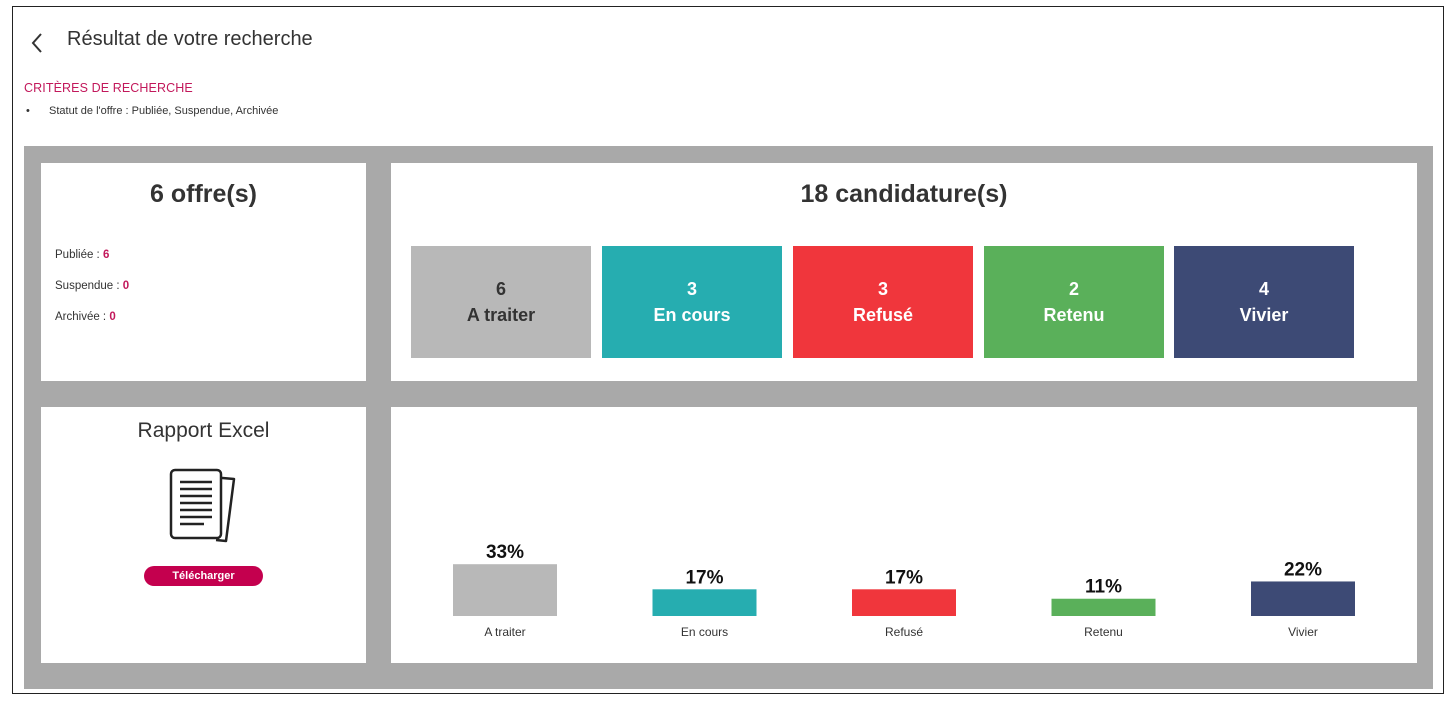 This screenshot has height=707, width=1452. I want to click on offers-count-title: 6 offre(s), so click(203, 194).